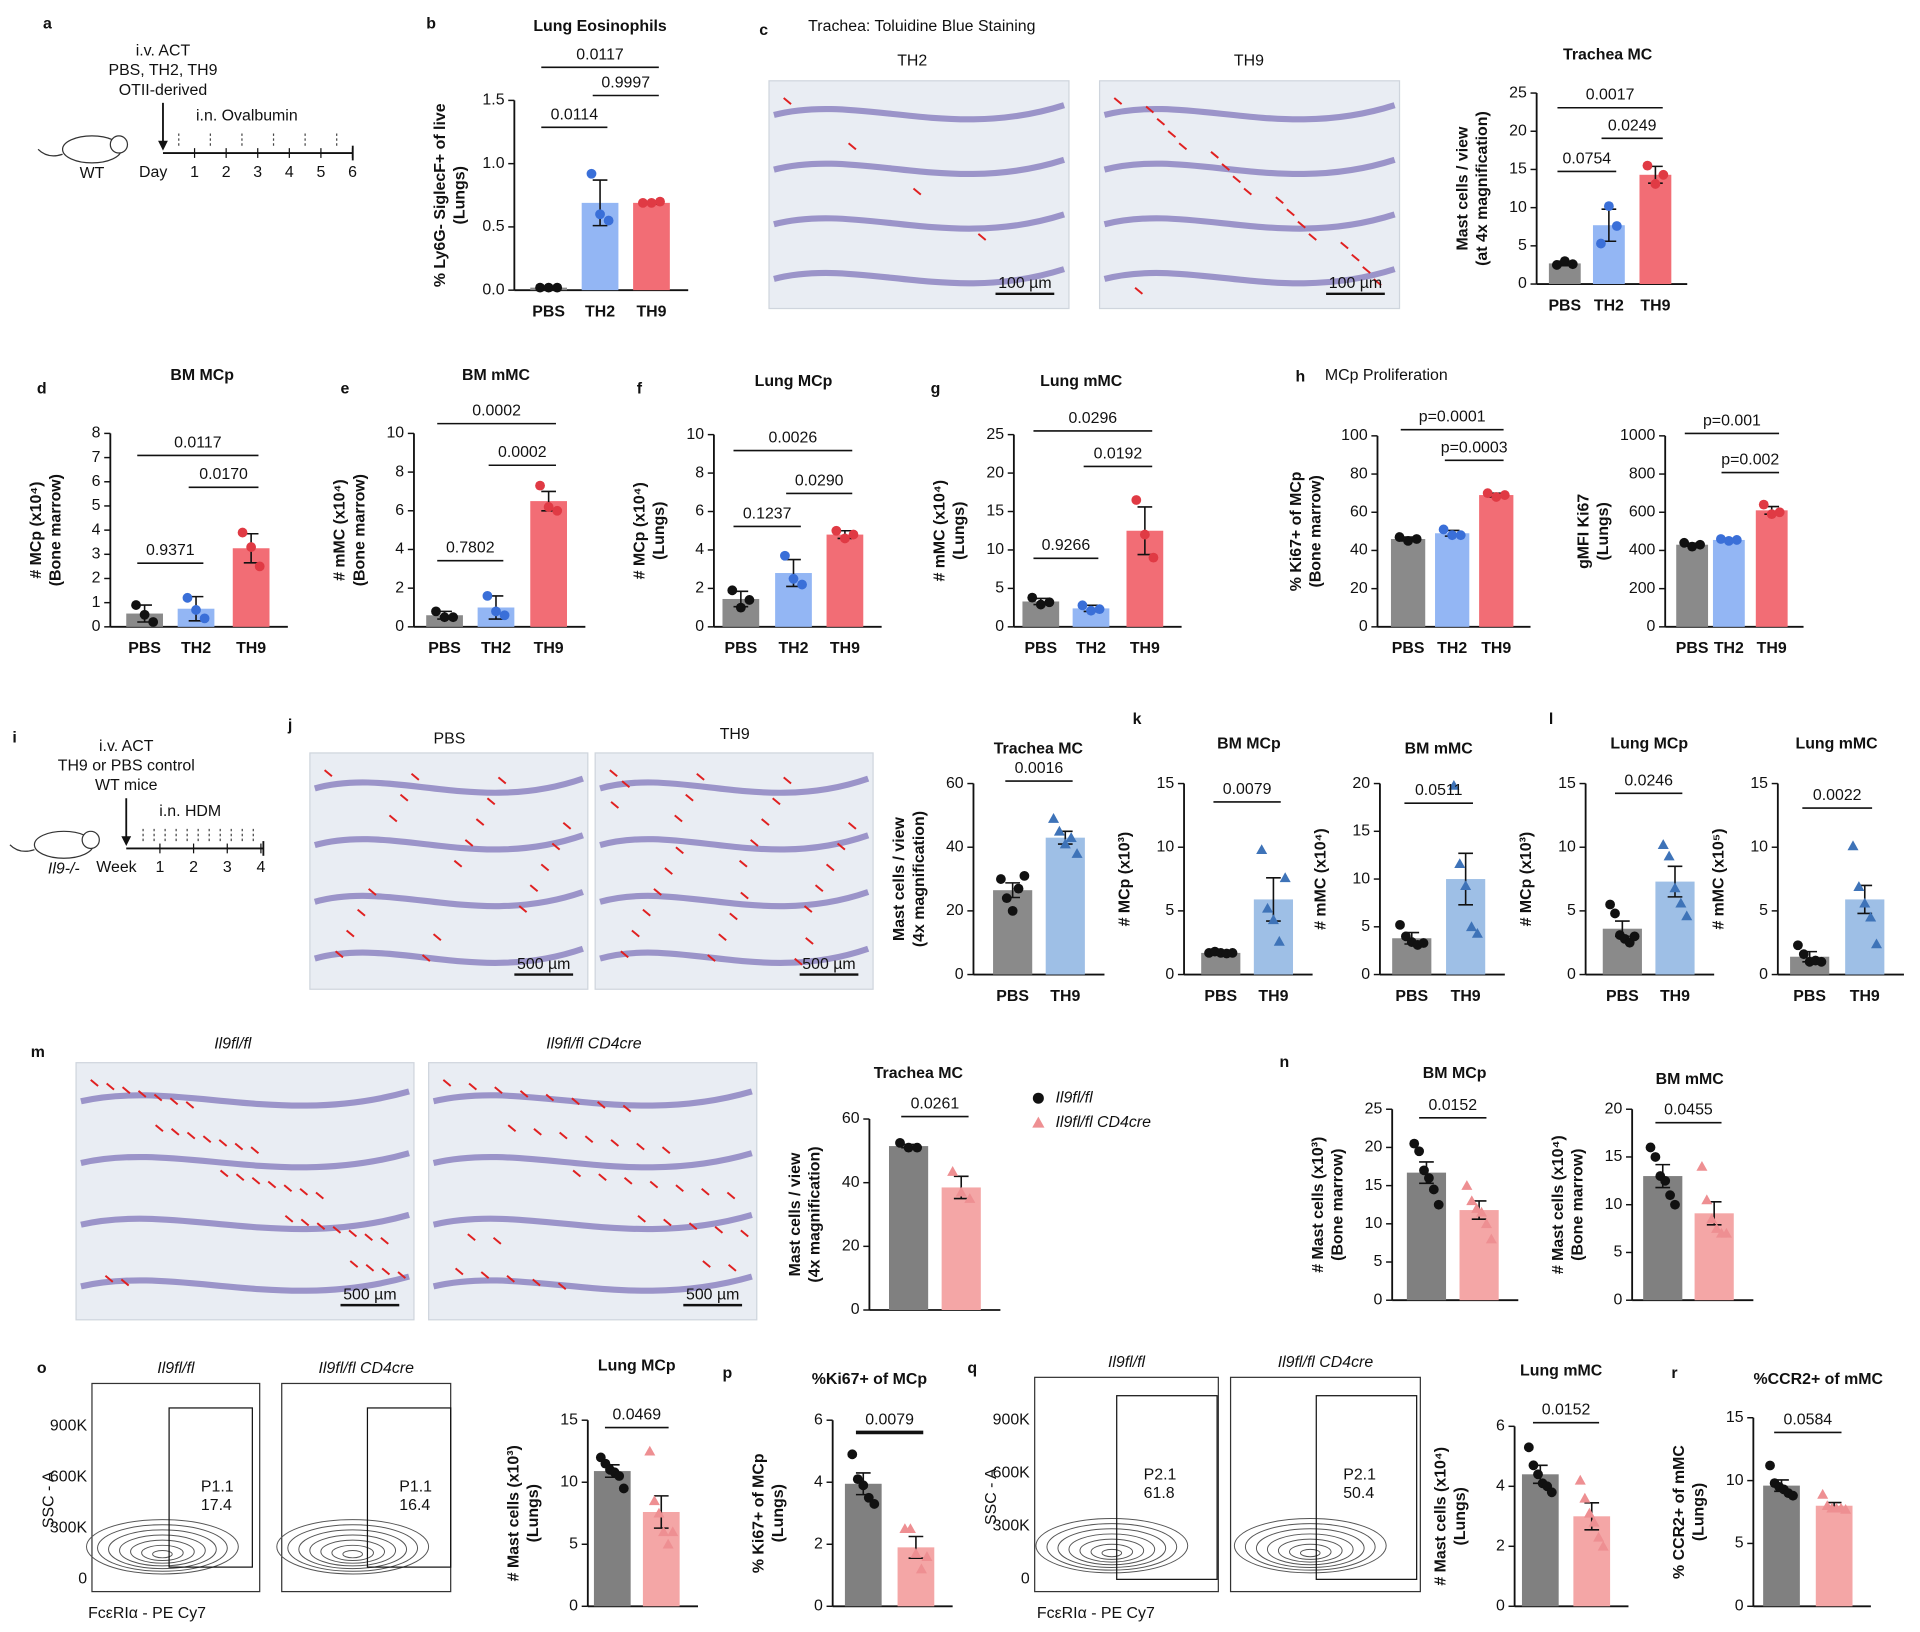 This screenshot has width=1920, height=1632. I want to click on scale-label: 100 µm, so click(1024, 283).